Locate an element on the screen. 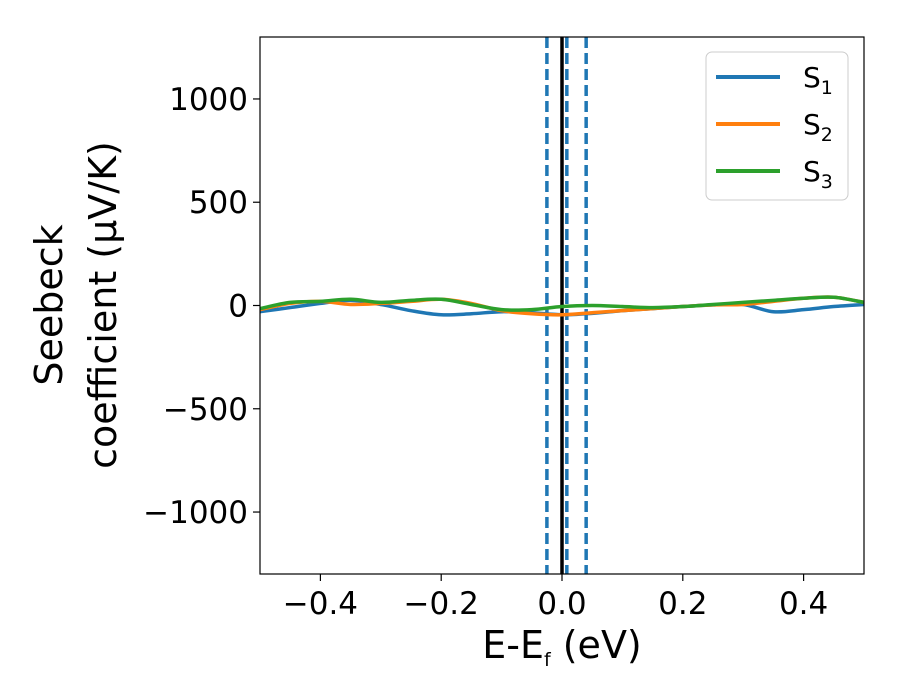  x-tick-label-4: 0.4 is located at coordinates (803, 604).